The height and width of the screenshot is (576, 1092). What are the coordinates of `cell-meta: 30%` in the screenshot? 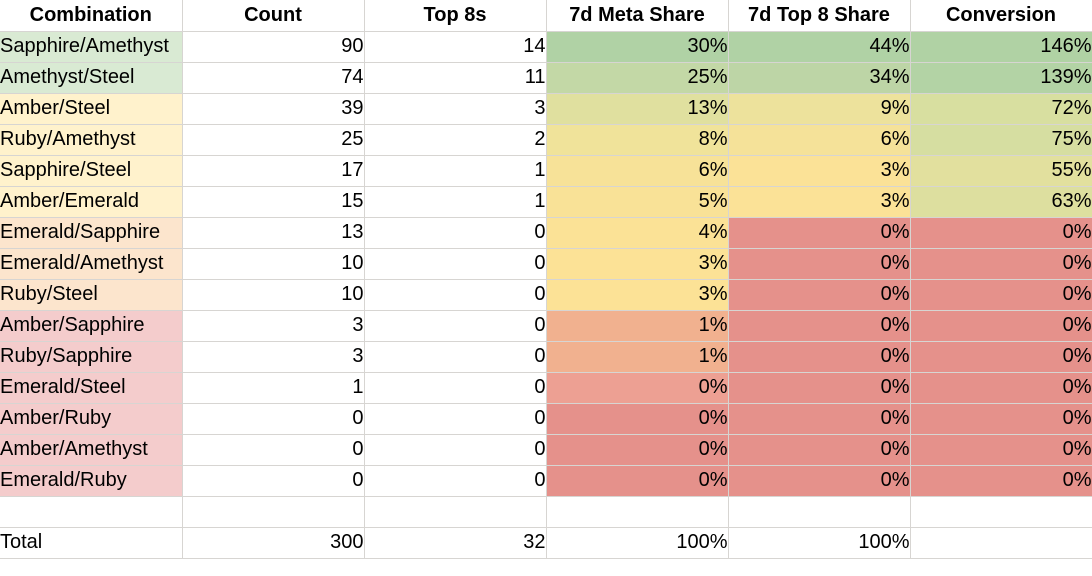 It's located at (637, 47).